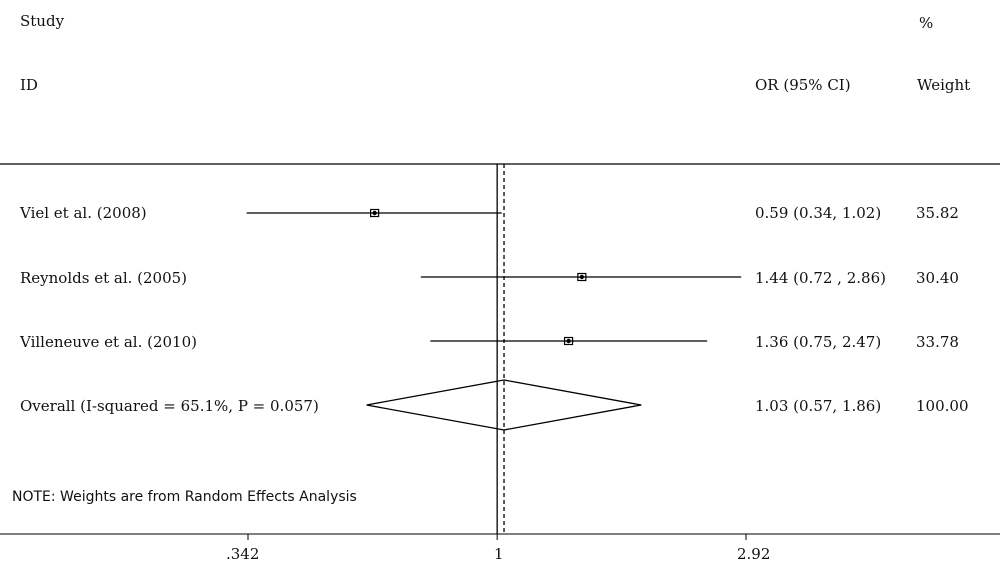 Image resolution: width=1000 pixels, height=575 pixels. I want to click on weight-viel: 35.82, so click(937, 213).